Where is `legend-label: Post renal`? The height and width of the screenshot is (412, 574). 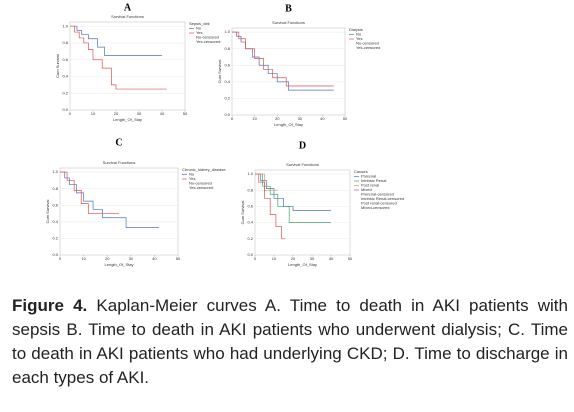
legend-label: Post renal is located at coordinates (370, 185).